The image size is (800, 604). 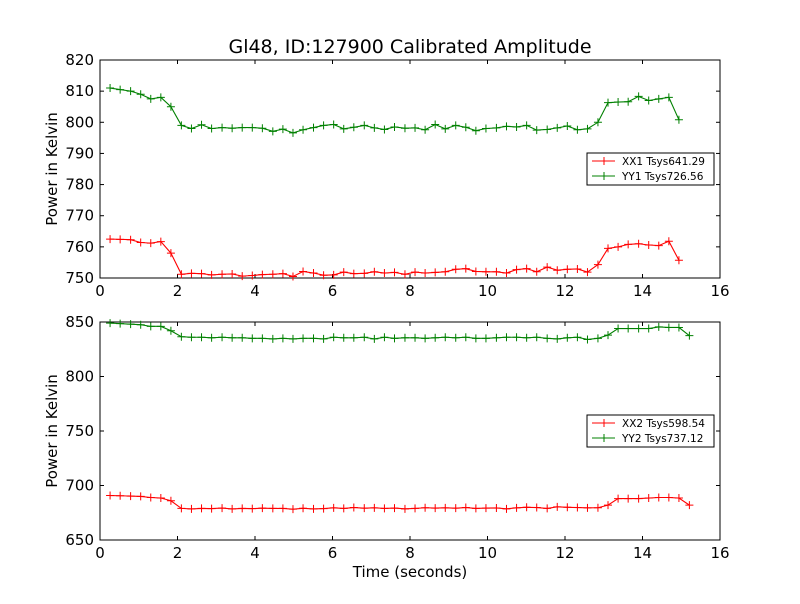 What do you see at coordinates (178, 291) in the screenshot?
I see `top-x-tick-label: 2` at bounding box center [178, 291].